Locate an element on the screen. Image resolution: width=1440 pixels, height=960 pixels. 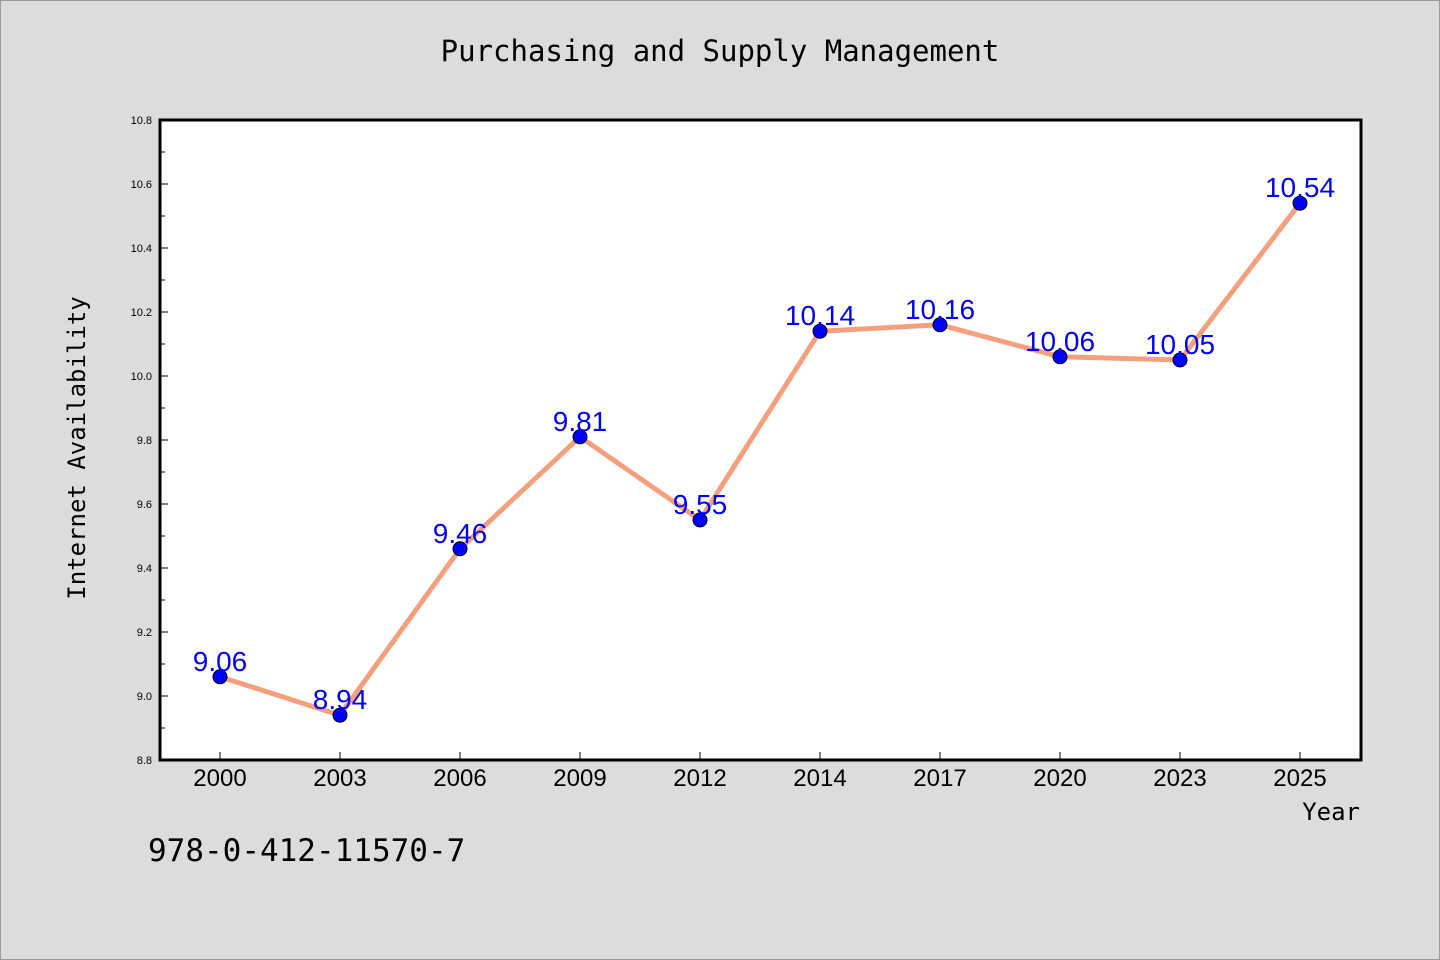
x-tick-label: 2003 is located at coordinates (339, 778).